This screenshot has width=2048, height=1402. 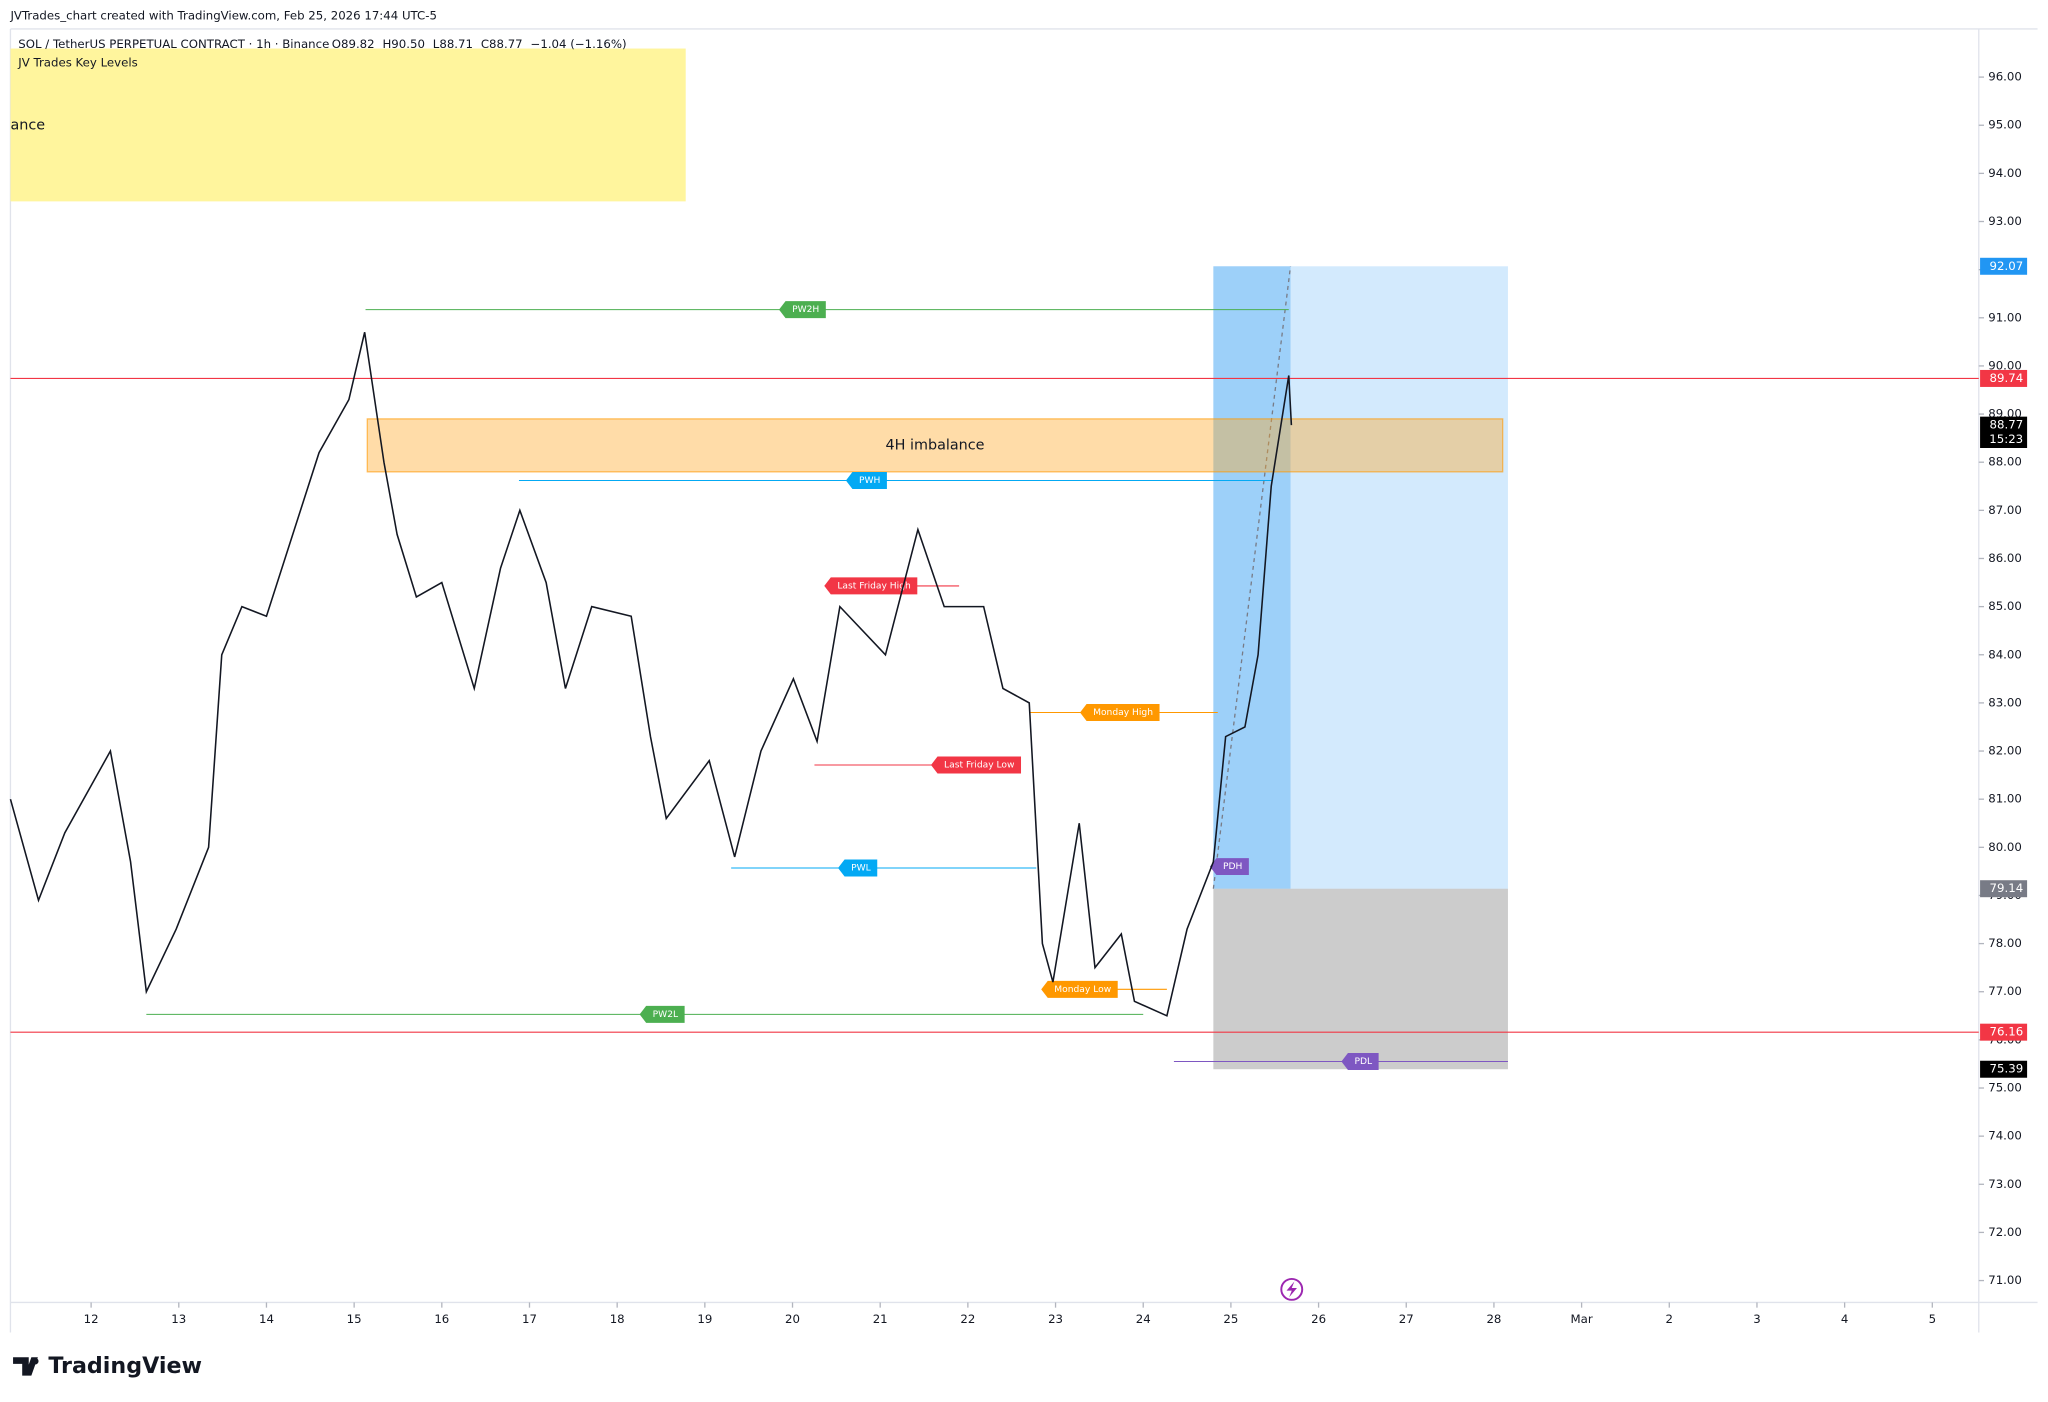 What do you see at coordinates (2005, 1184) in the screenshot?
I see `y-tick-label: 73.00` at bounding box center [2005, 1184].